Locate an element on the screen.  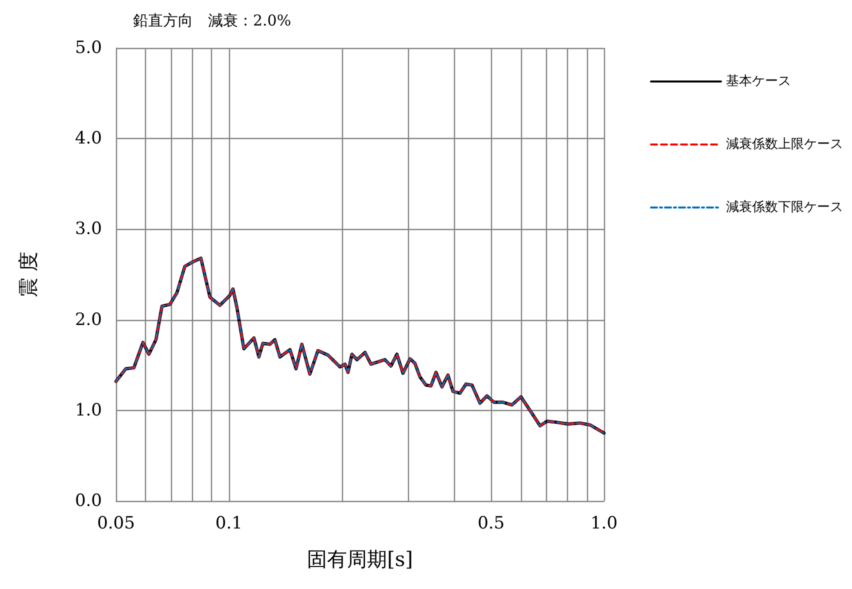
y-tick-label: 2.0 is located at coordinates (88, 320).